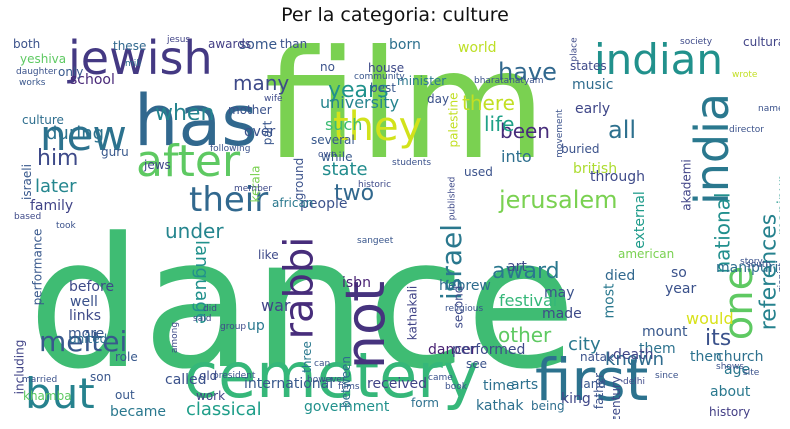  What do you see at coordinates (358, 90) in the screenshot?
I see `cloud-word: years` at bounding box center [358, 90].